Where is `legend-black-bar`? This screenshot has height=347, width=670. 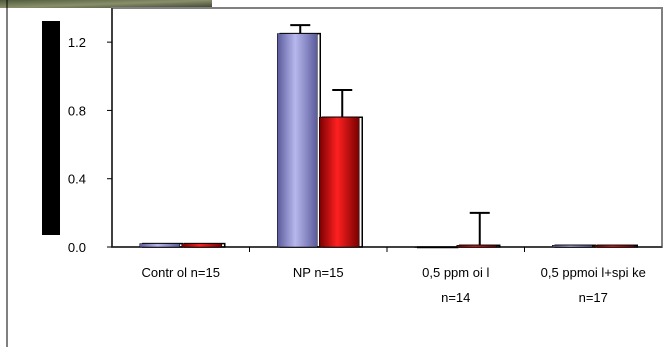
legend-black-bar is located at coordinates (51, 128).